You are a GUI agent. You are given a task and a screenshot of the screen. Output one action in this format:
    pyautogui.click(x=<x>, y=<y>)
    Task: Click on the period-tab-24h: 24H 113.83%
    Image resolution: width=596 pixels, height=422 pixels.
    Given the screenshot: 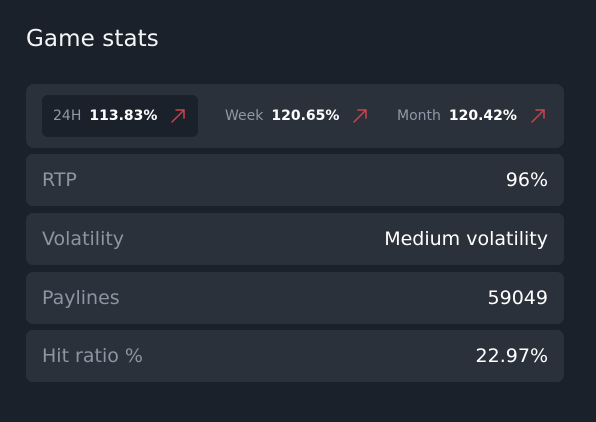 What is the action you would take?
    pyautogui.click(x=120, y=116)
    